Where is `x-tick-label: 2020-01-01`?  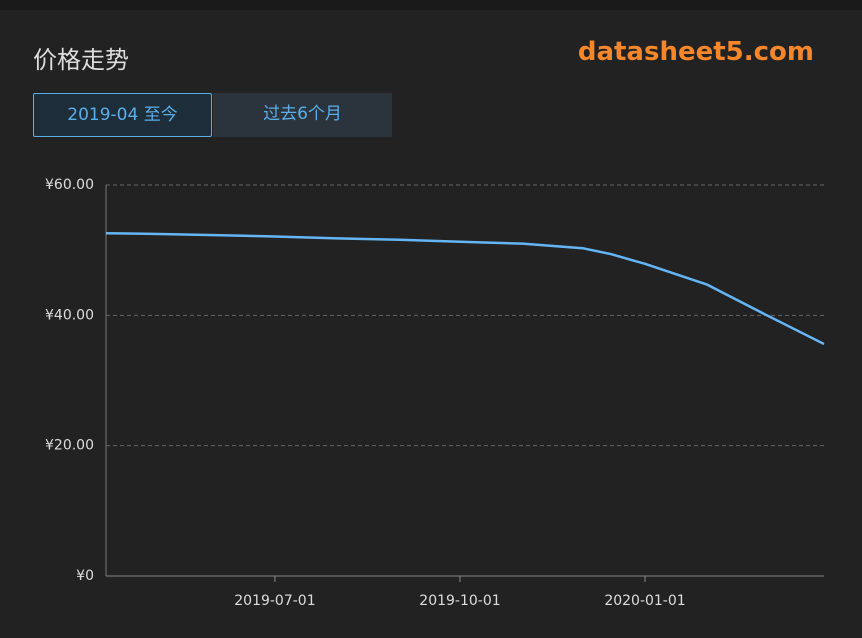
x-tick-label: 2020-01-01 is located at coordinates (644, 601).